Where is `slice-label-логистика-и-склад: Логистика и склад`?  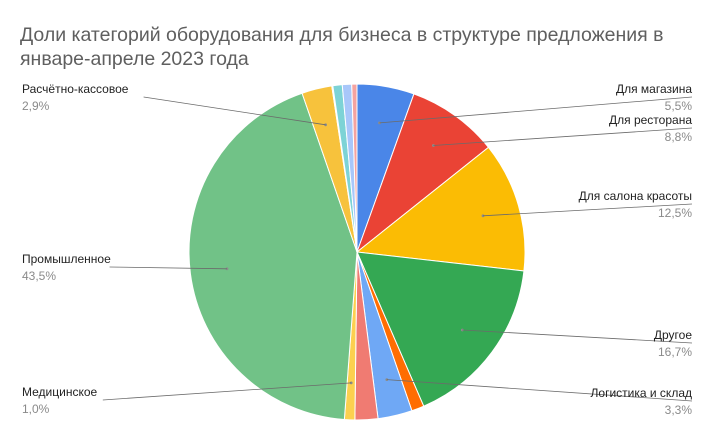
slice-label-логистика-и-склад: Логистика и склад is located at coordinates (641, 393).